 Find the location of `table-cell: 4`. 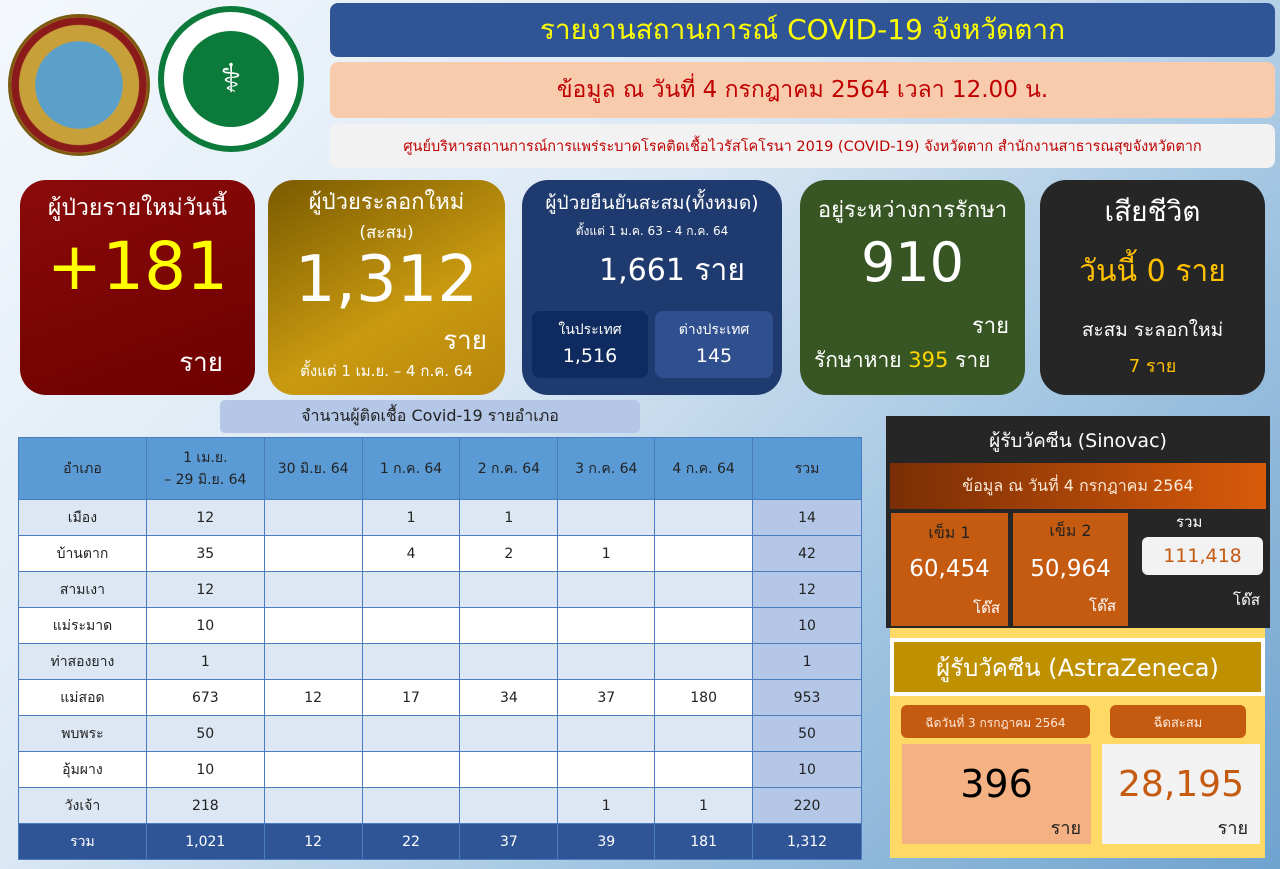

table-cell: 4 is located at coordinates (411, 553).